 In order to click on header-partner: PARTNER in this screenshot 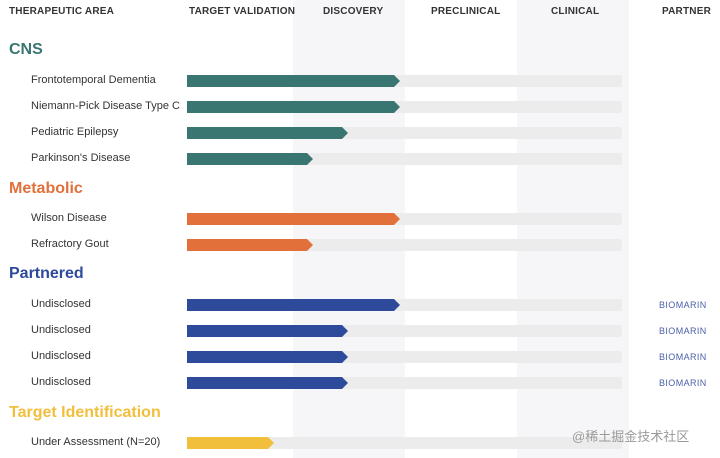, I will do `click(686, 11)`.